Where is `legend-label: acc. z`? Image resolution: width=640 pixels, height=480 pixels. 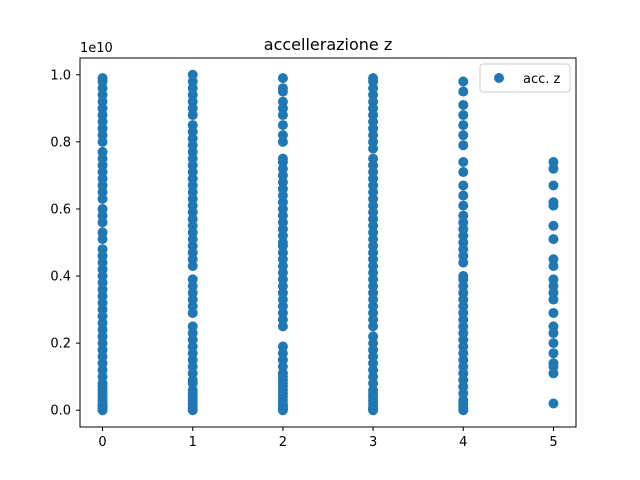 legend-label: acc. z is located at coordinates (542, 79).